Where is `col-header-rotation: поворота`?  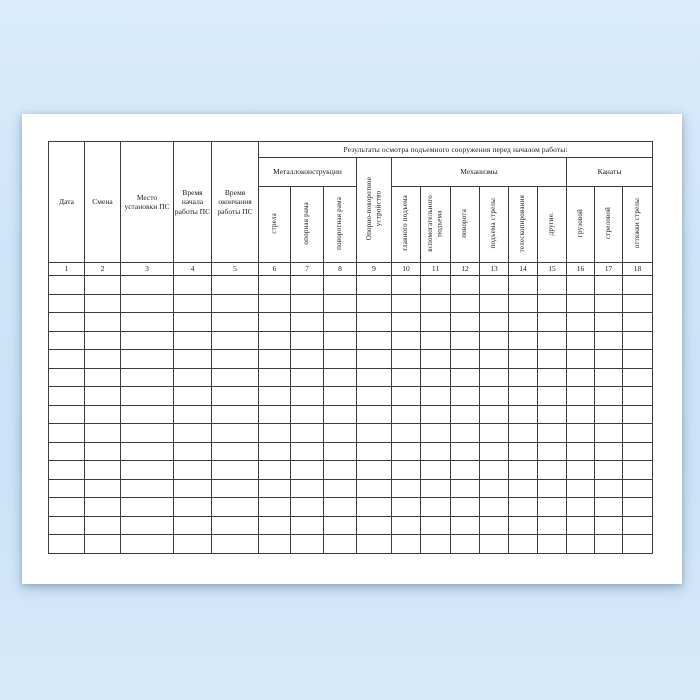 col-header-rotation: поворота is located at coordinates (465, 224).